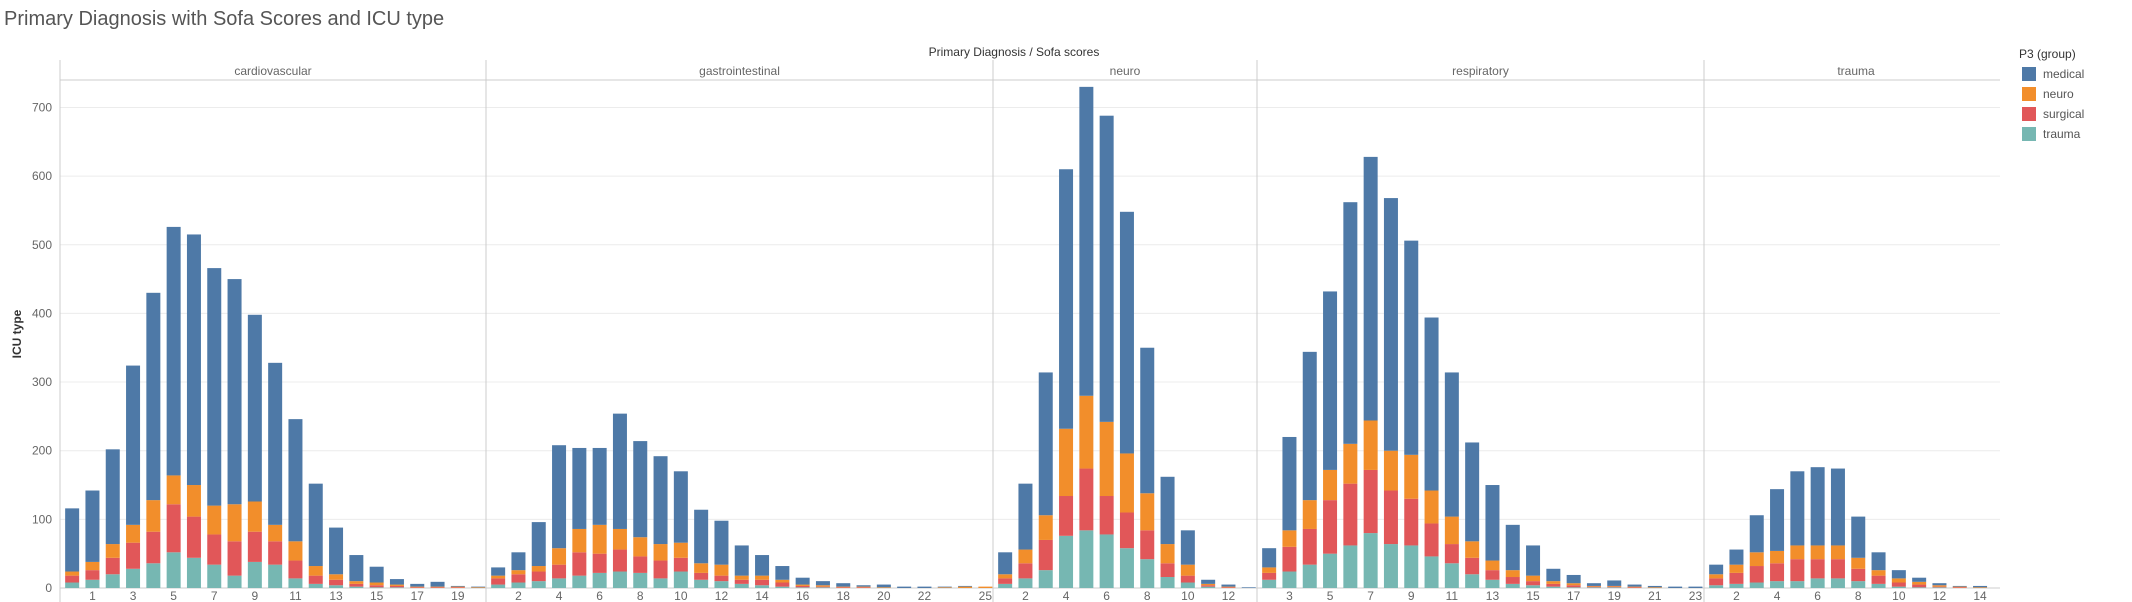 The height and width of the screenshot is (602, 2132). Describe the element at coordinates (579, 540) in the screenshot. I see `bar-gastrointestinal-5-neuro` at that location.